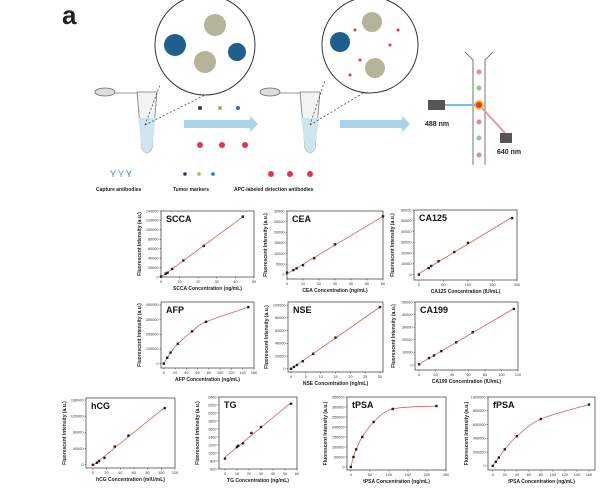 The height and width of the screenshot is (493, 600). What do you see at coordinates (78, 449) in the screenshot?
I see `y-tick-label: 40000` at bounding box center [78, 449].